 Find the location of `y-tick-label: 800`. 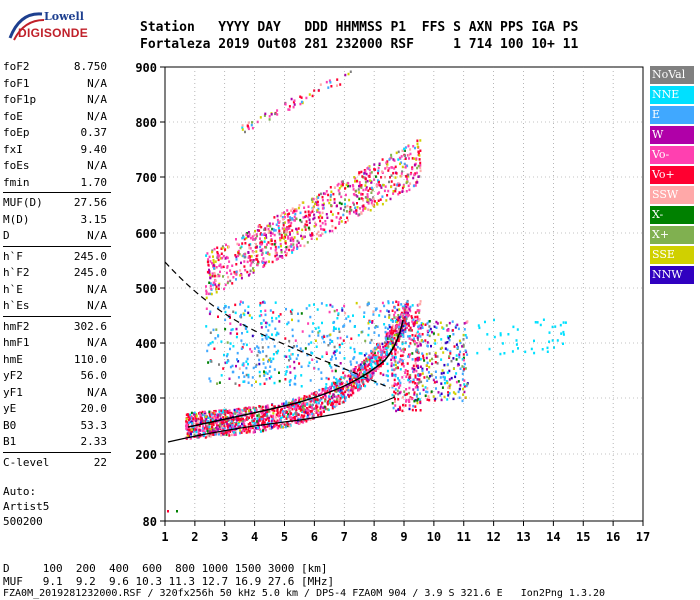

y-tick-label: 800 is located at coordinates (146, 123).